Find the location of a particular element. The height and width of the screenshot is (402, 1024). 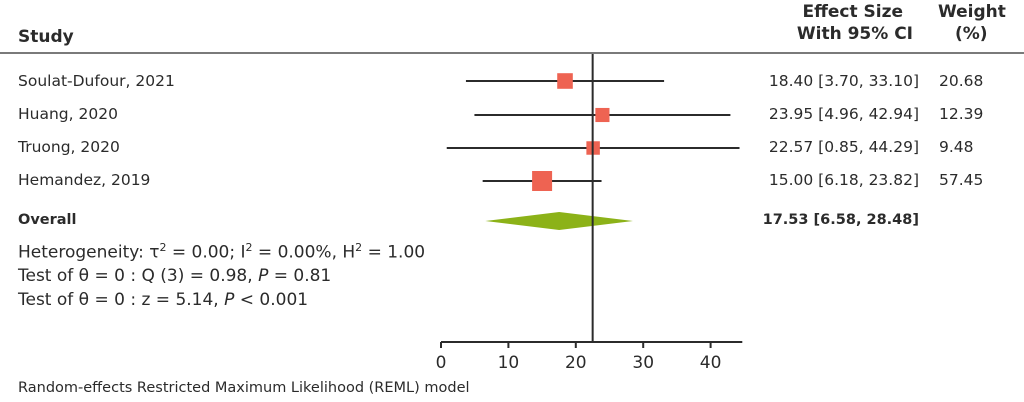

x-tick-label: 40 is located at coordinates (711, 363).